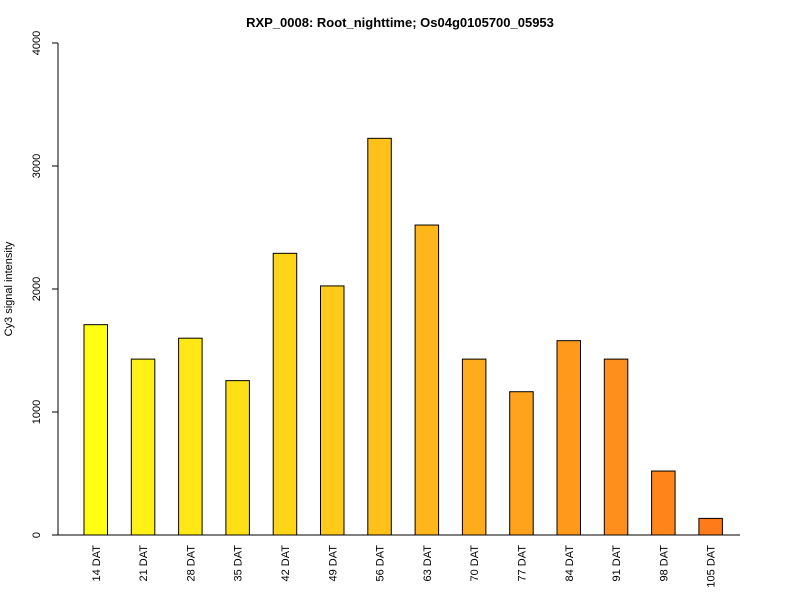 This screenshot has height=600, width=800. What do you see at coordinates (475, 563) in the screenshot?
I see `x-tick-label: 70 DAT` at bounding box center [475, 563].